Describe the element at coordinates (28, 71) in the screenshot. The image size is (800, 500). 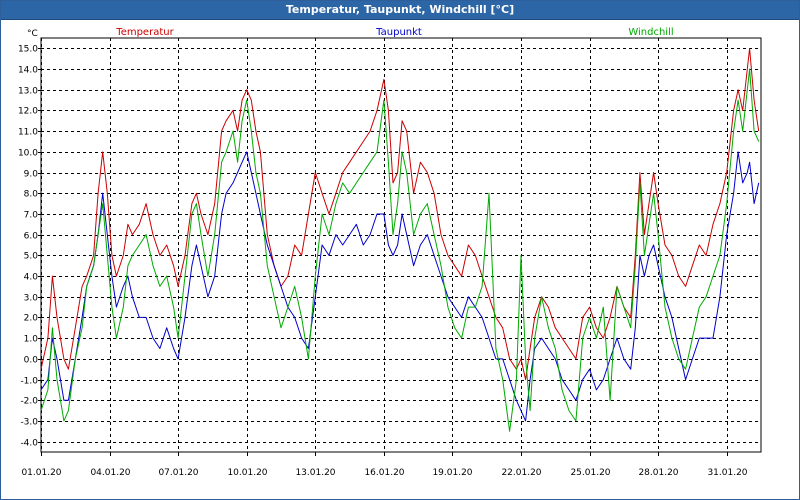
I see `y-tick-label: 14.0` at that location.